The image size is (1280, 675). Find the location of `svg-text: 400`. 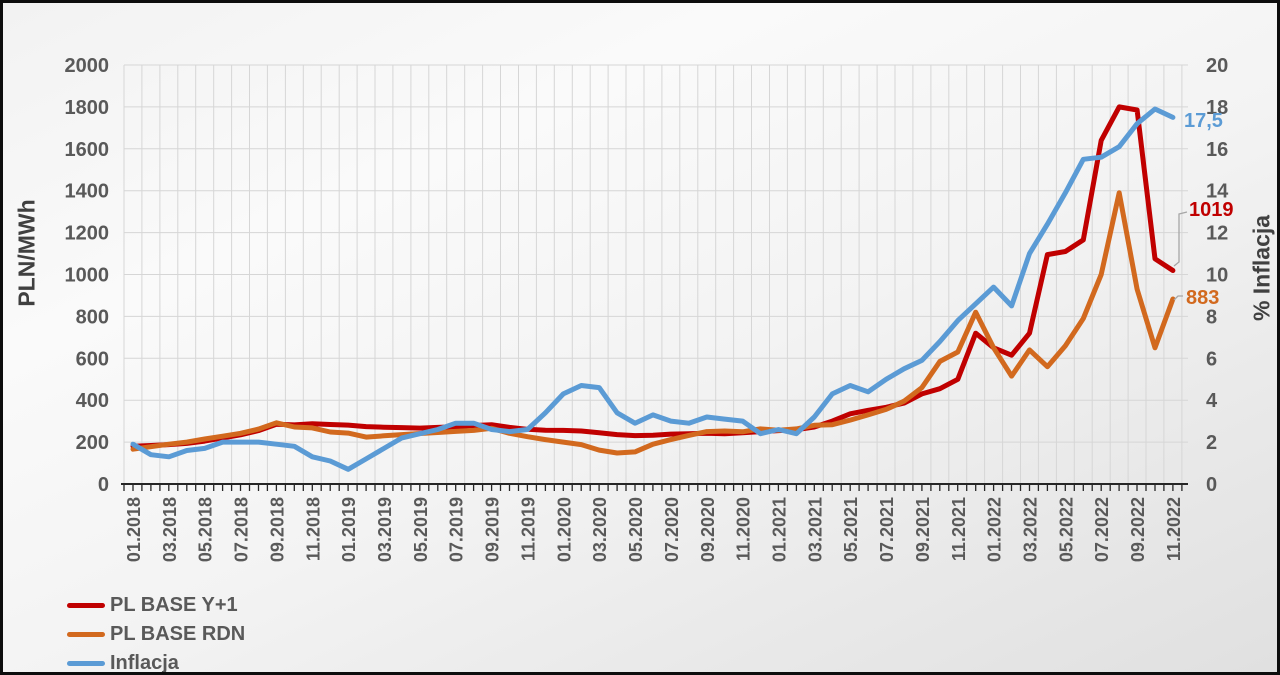

svg-text: 400 is located at coordinates (92, 401).